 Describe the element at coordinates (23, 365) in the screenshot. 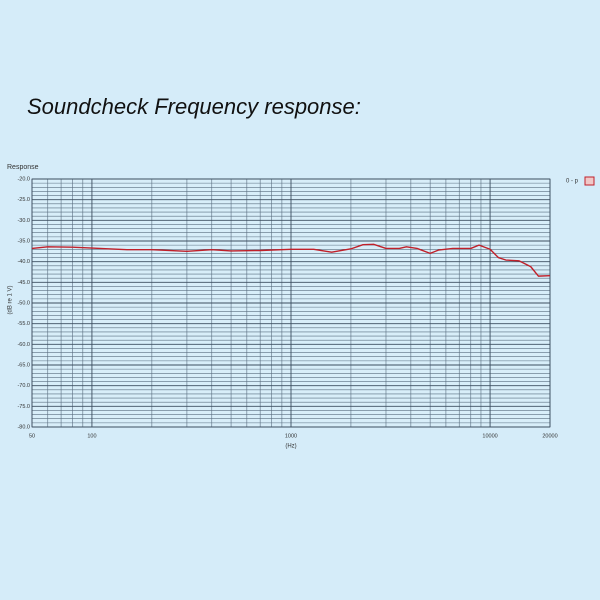

I see `y-tick-label: -65.0` at that location.